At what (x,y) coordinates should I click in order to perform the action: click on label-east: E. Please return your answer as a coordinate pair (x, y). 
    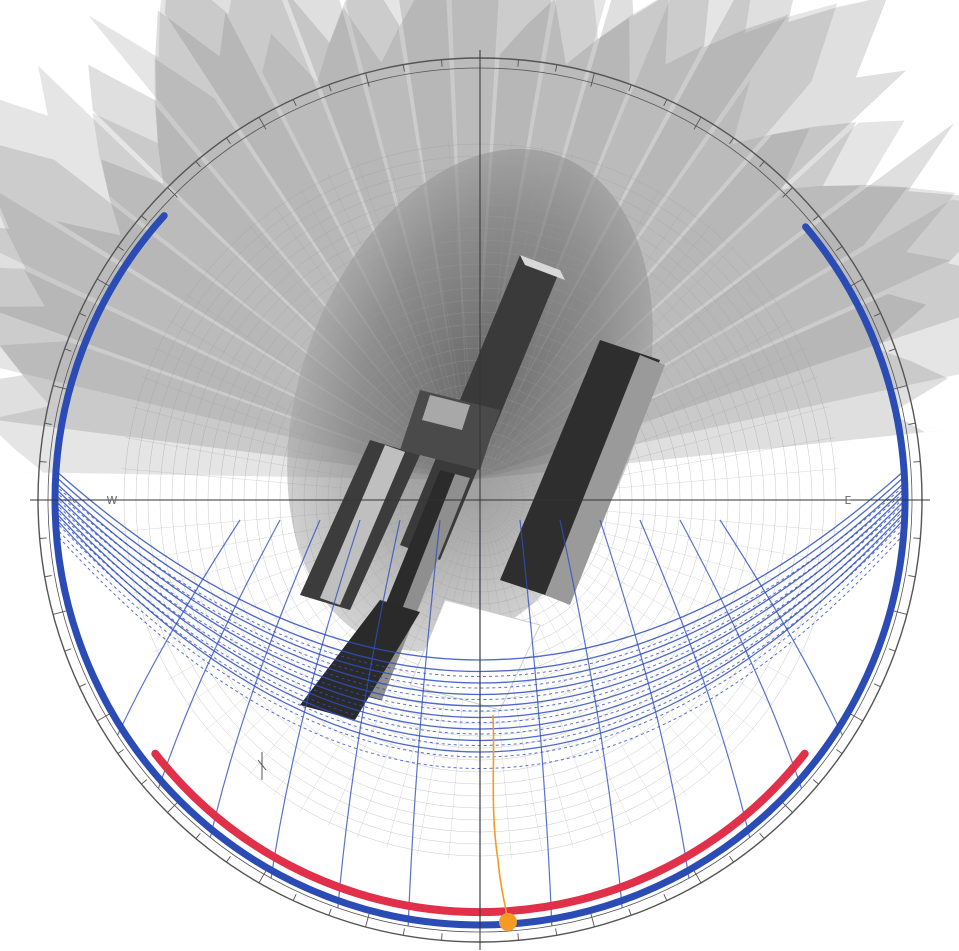
    Looking at the image, I should click on (848, 500).